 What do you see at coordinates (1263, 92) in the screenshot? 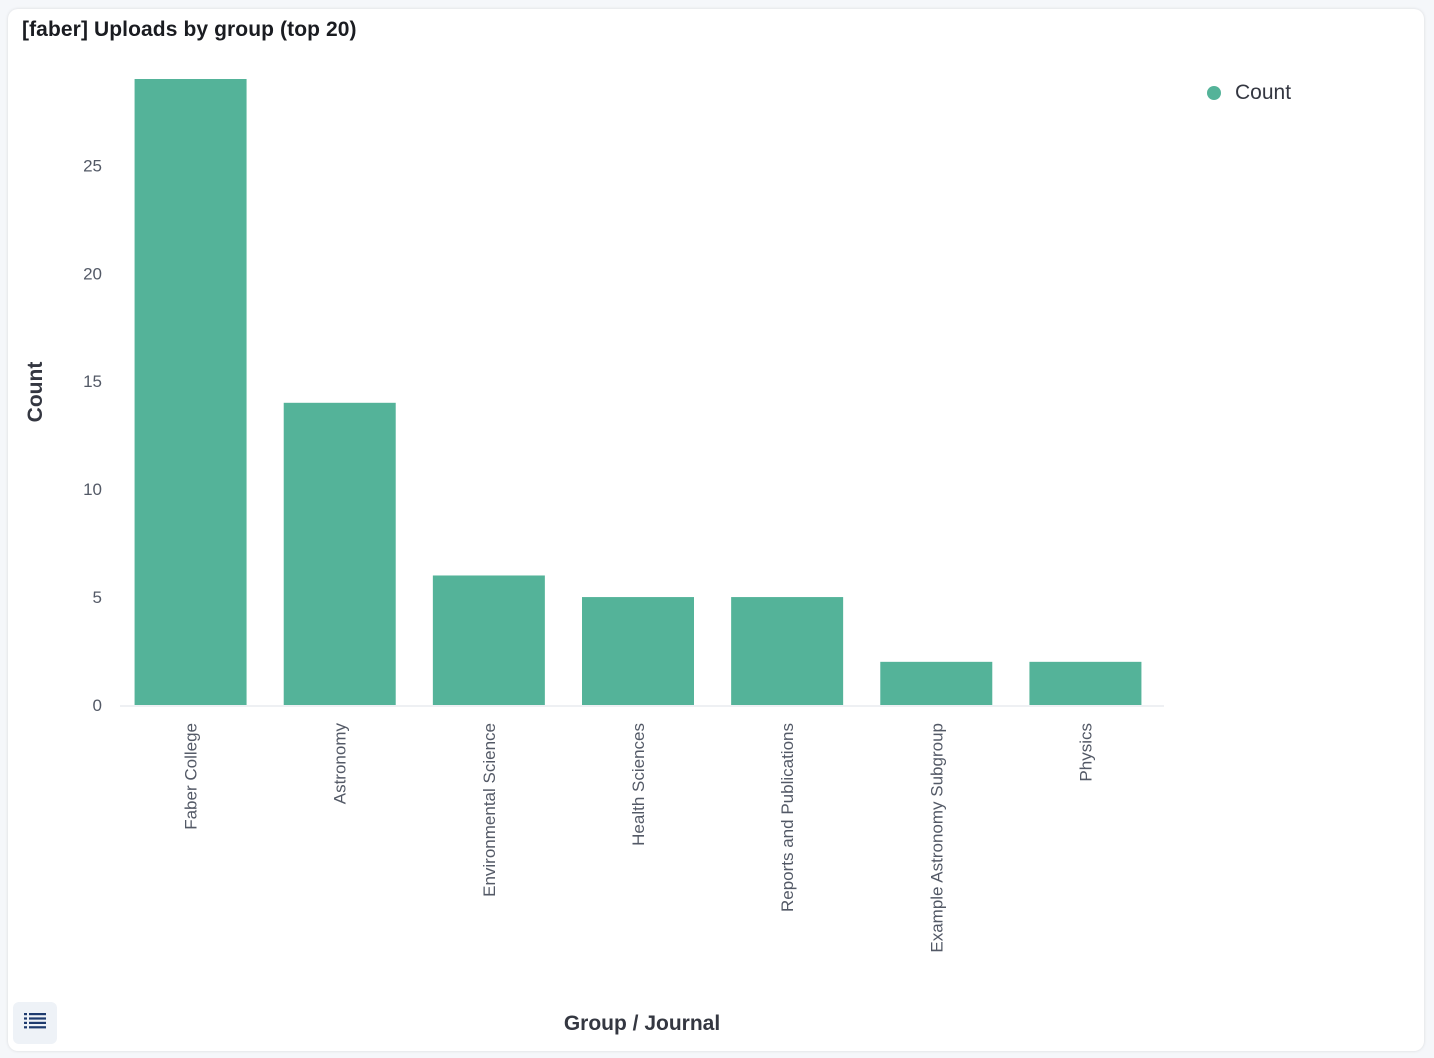
I see `legend-label: Count` at bounding box center [1263, 92].